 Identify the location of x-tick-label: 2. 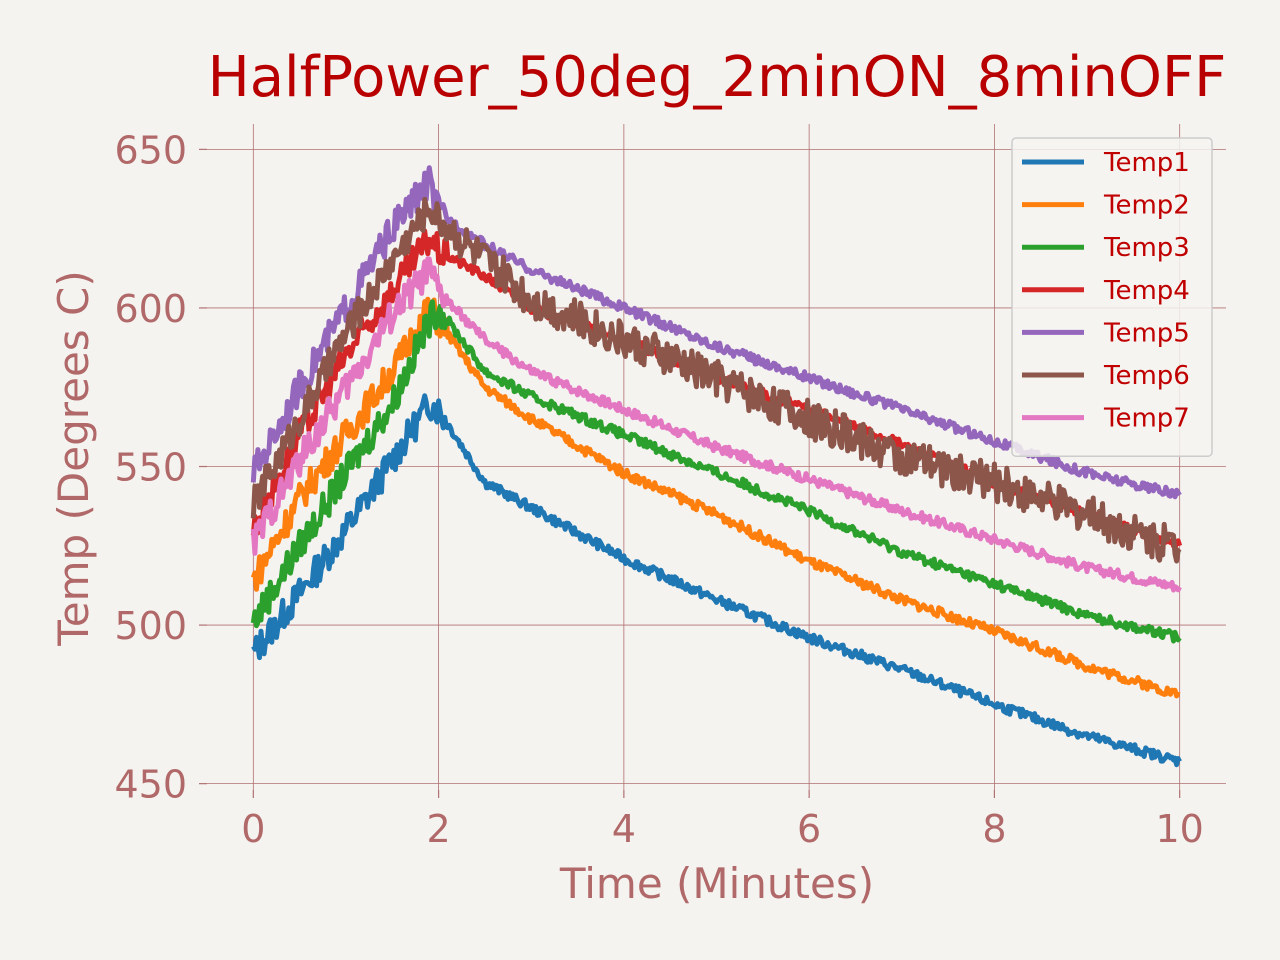
(438, 829).